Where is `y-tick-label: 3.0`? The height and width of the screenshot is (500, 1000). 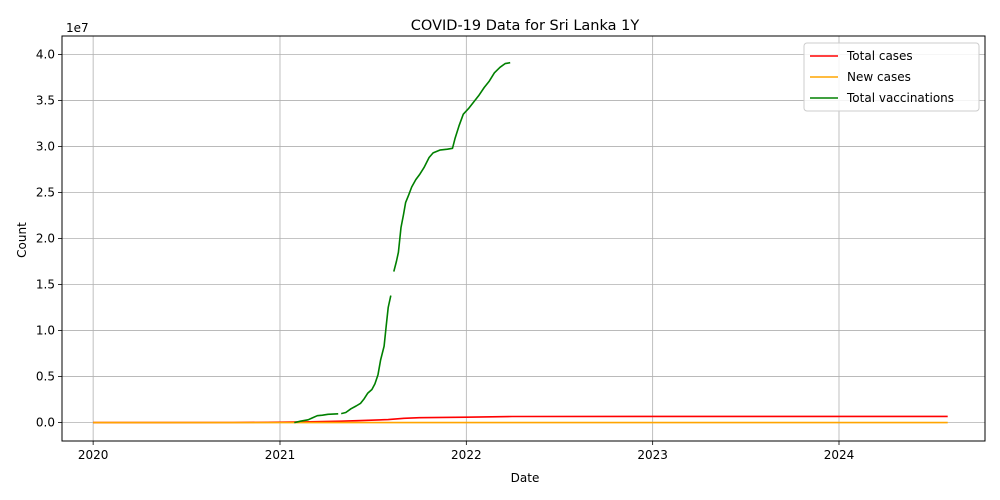 y-tick-label: 3.0 is located at coordinates (45, 146).